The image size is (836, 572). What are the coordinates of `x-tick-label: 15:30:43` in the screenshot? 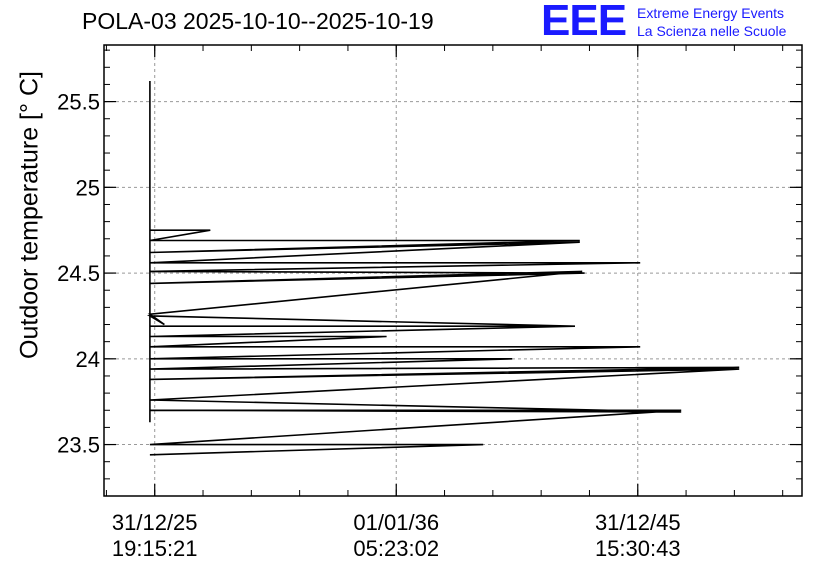 It's located at (638, 548).